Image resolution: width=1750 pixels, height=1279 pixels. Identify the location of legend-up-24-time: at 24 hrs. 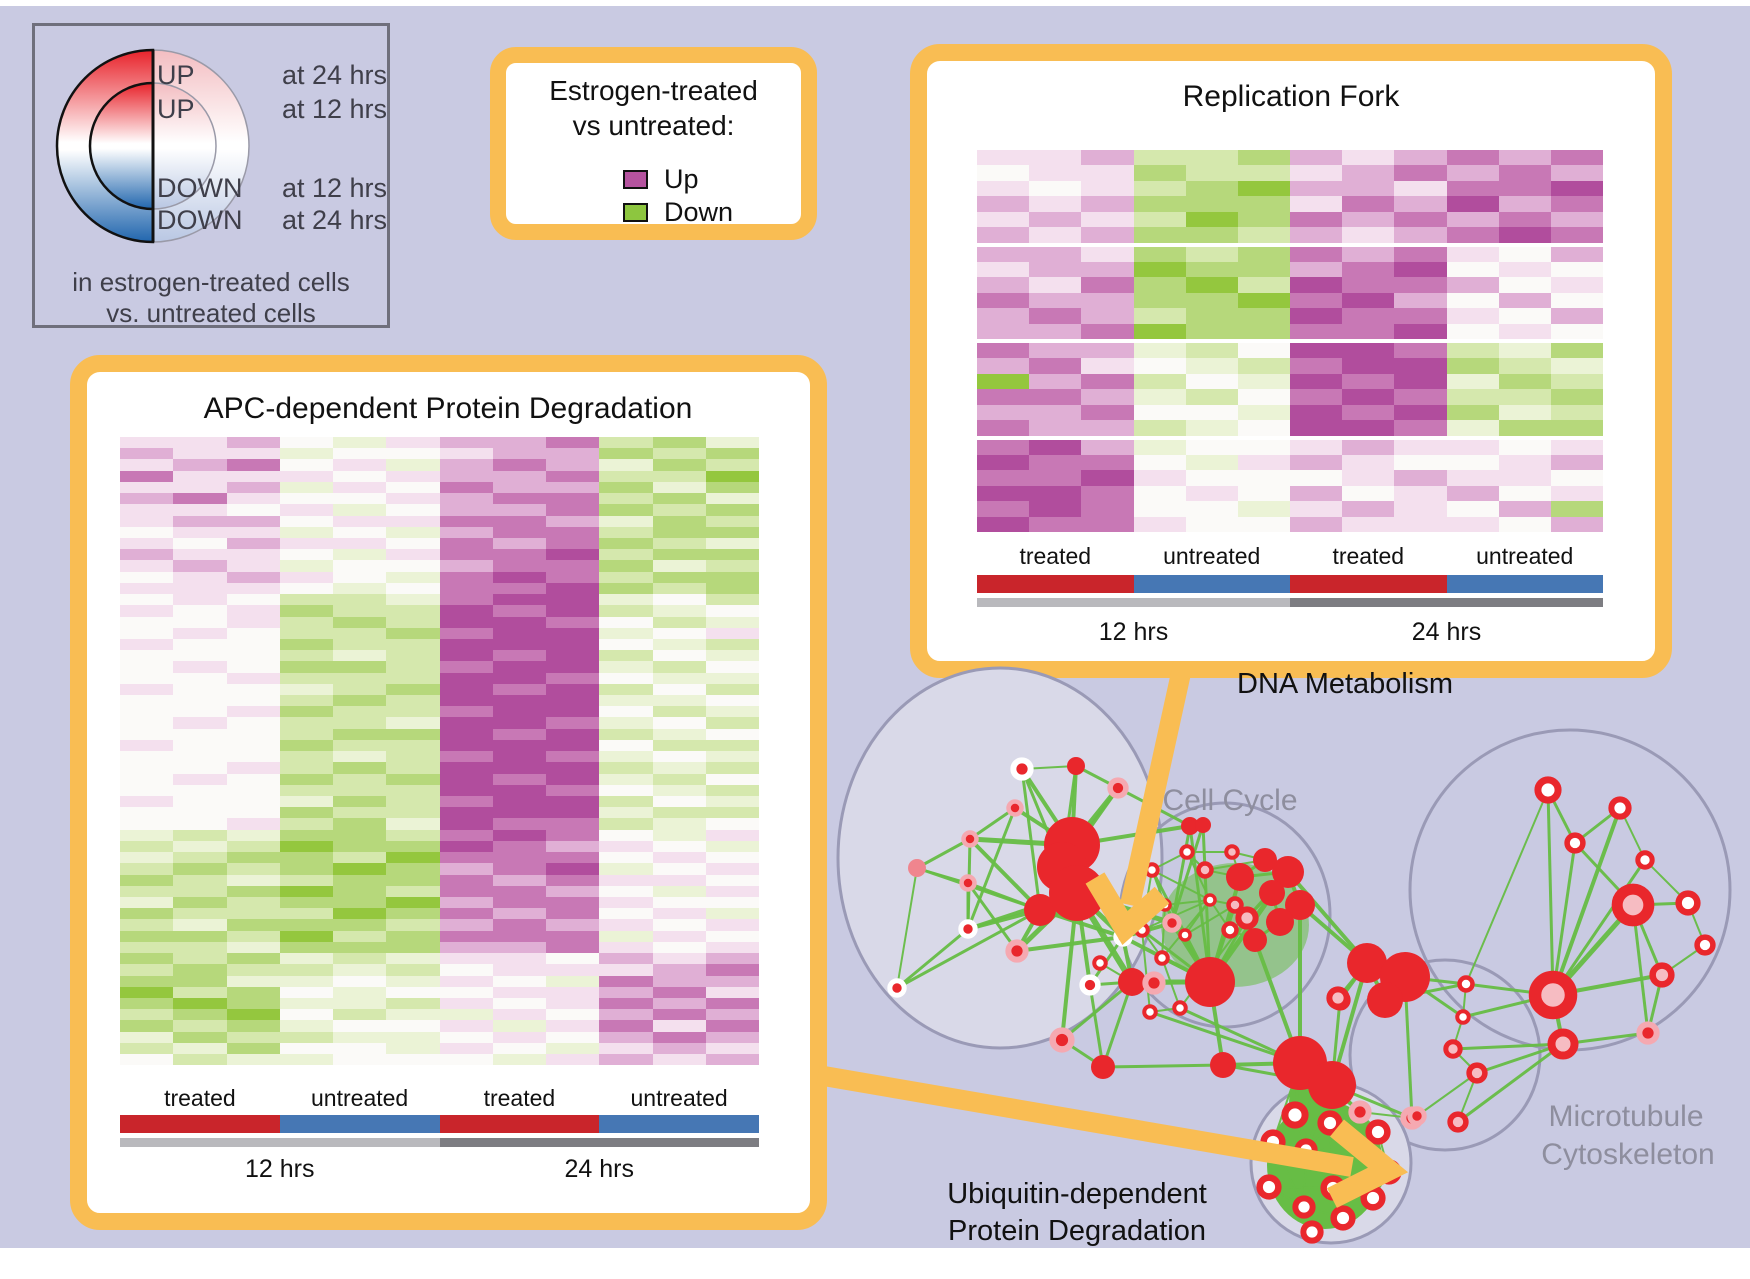
(334, 75).